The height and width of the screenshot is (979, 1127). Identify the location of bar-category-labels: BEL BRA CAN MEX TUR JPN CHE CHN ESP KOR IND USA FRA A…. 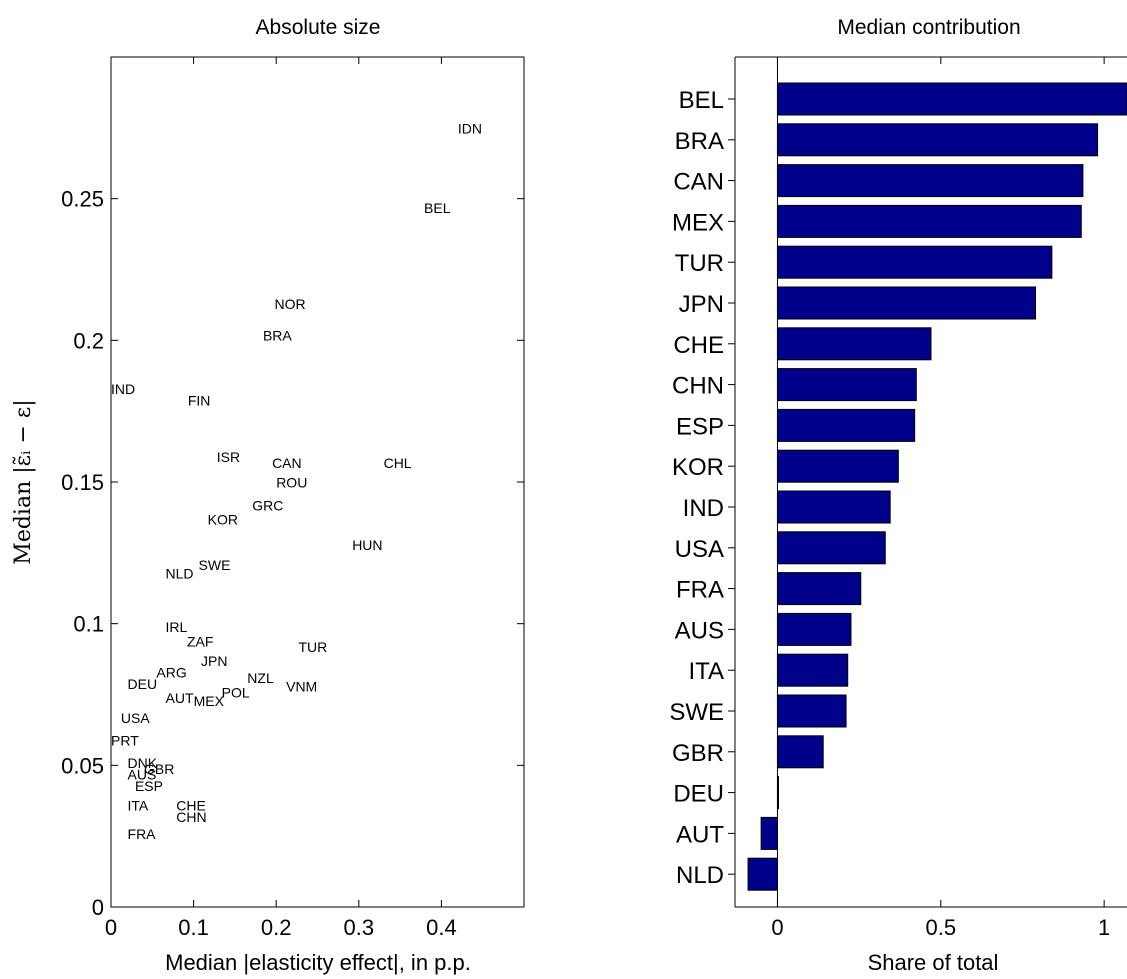
(702, 488).